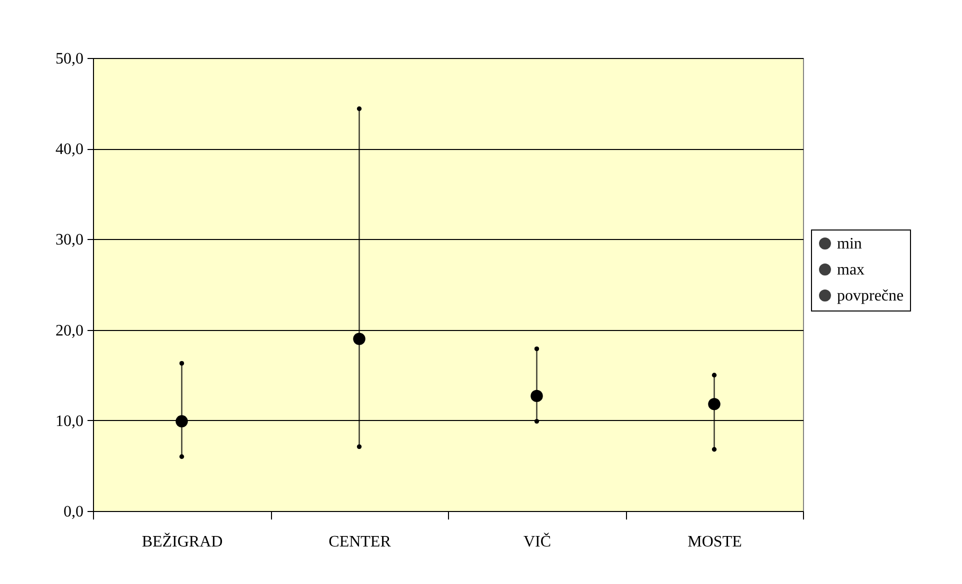  What do you see at coordinates (182, 541) in the screenshot?
I see `x-tick-label: BEŽIGRAD` at bounding box center [182, 541].